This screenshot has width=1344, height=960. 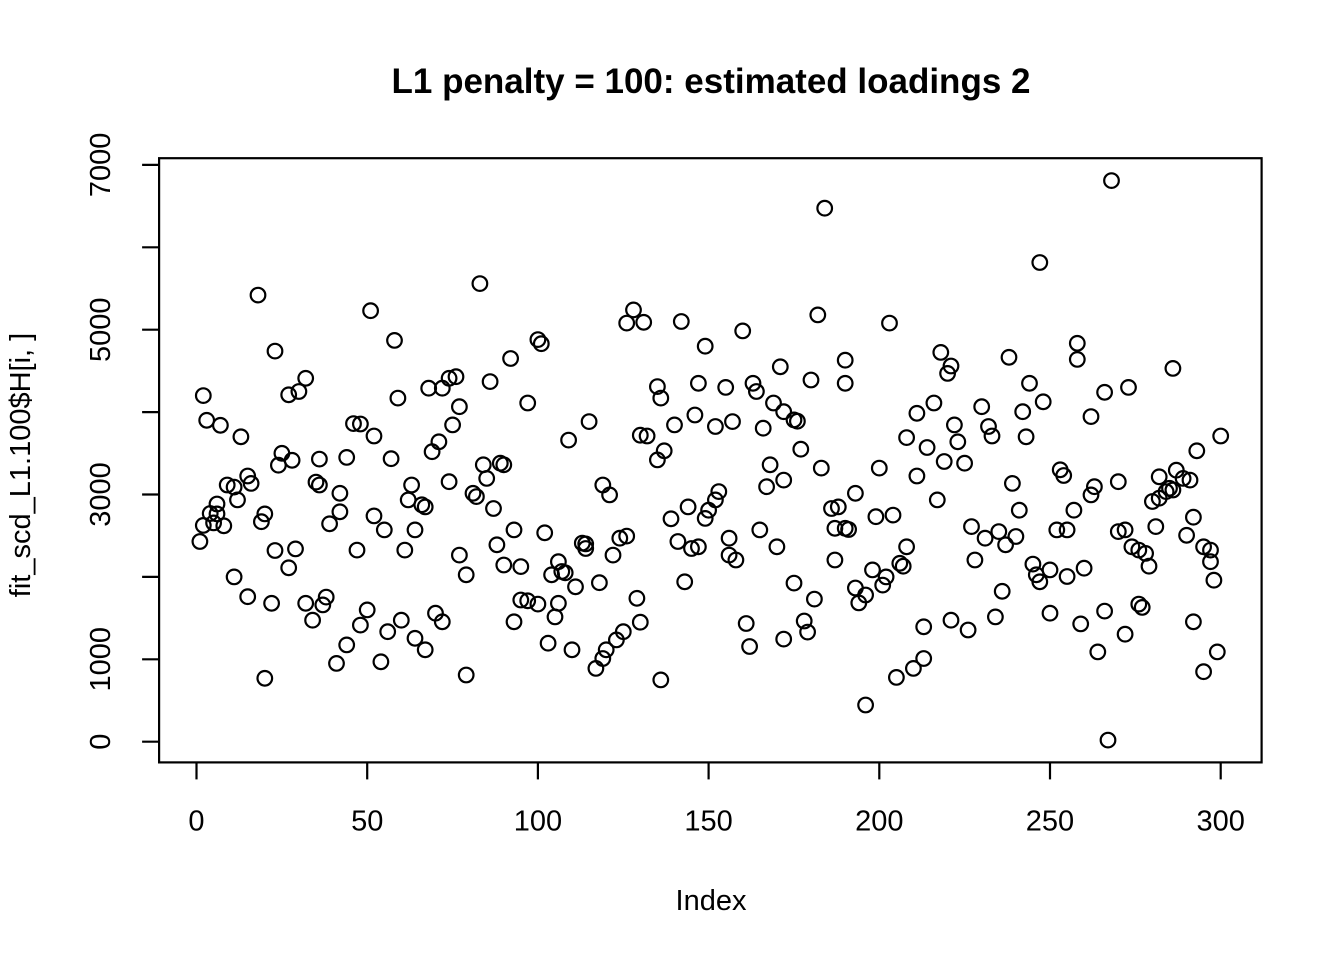 I want to click on y-axis-tick-labels: 0 1000 3000 5000 7000, so click(x=101, y=441).